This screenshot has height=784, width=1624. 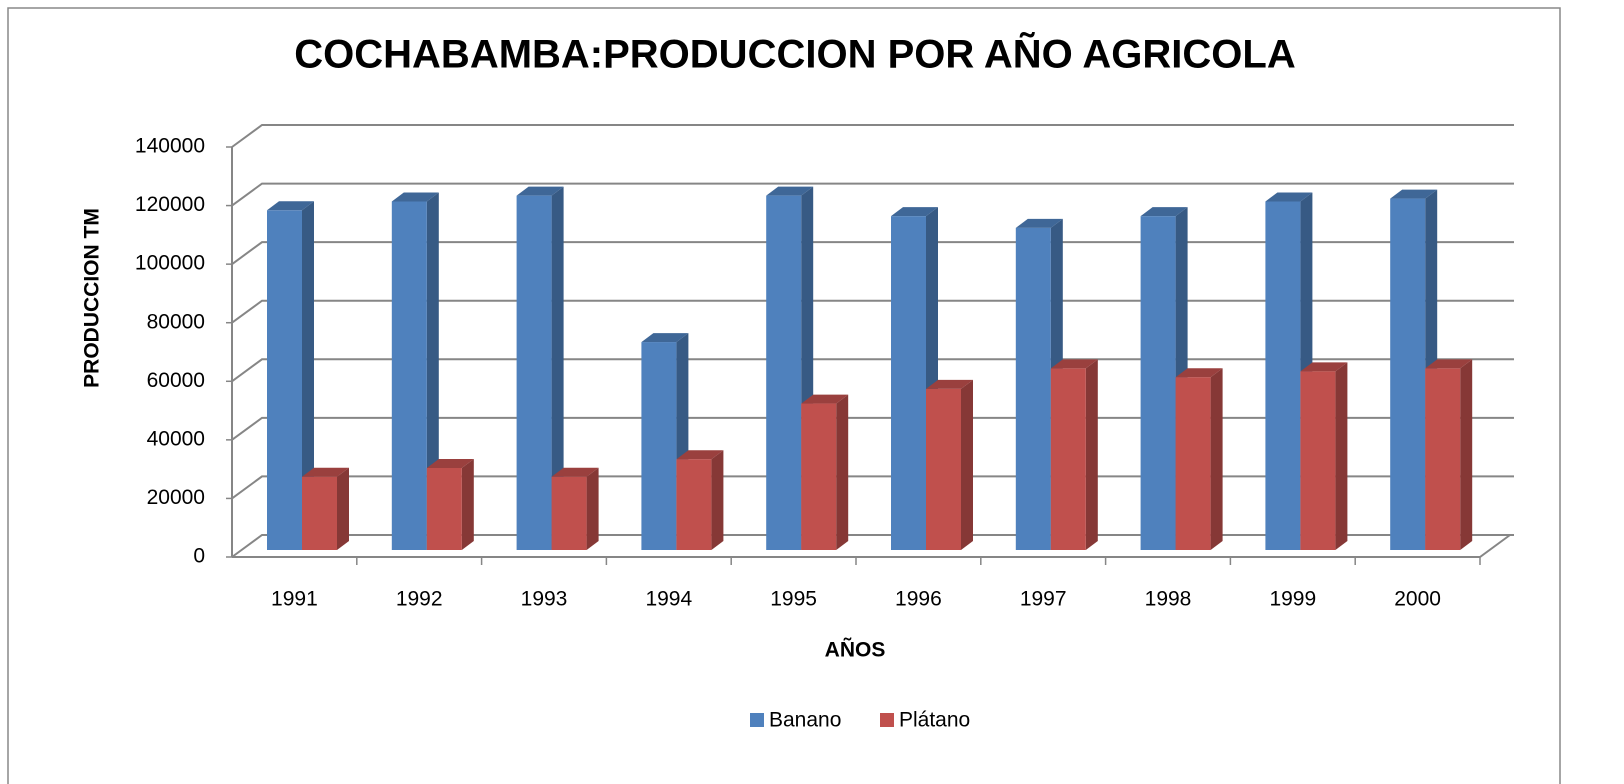 What do you see at coordinates (199, 556) in the screenshot?
I see `y-tick-label: 0` at bounding box center [199, 556].